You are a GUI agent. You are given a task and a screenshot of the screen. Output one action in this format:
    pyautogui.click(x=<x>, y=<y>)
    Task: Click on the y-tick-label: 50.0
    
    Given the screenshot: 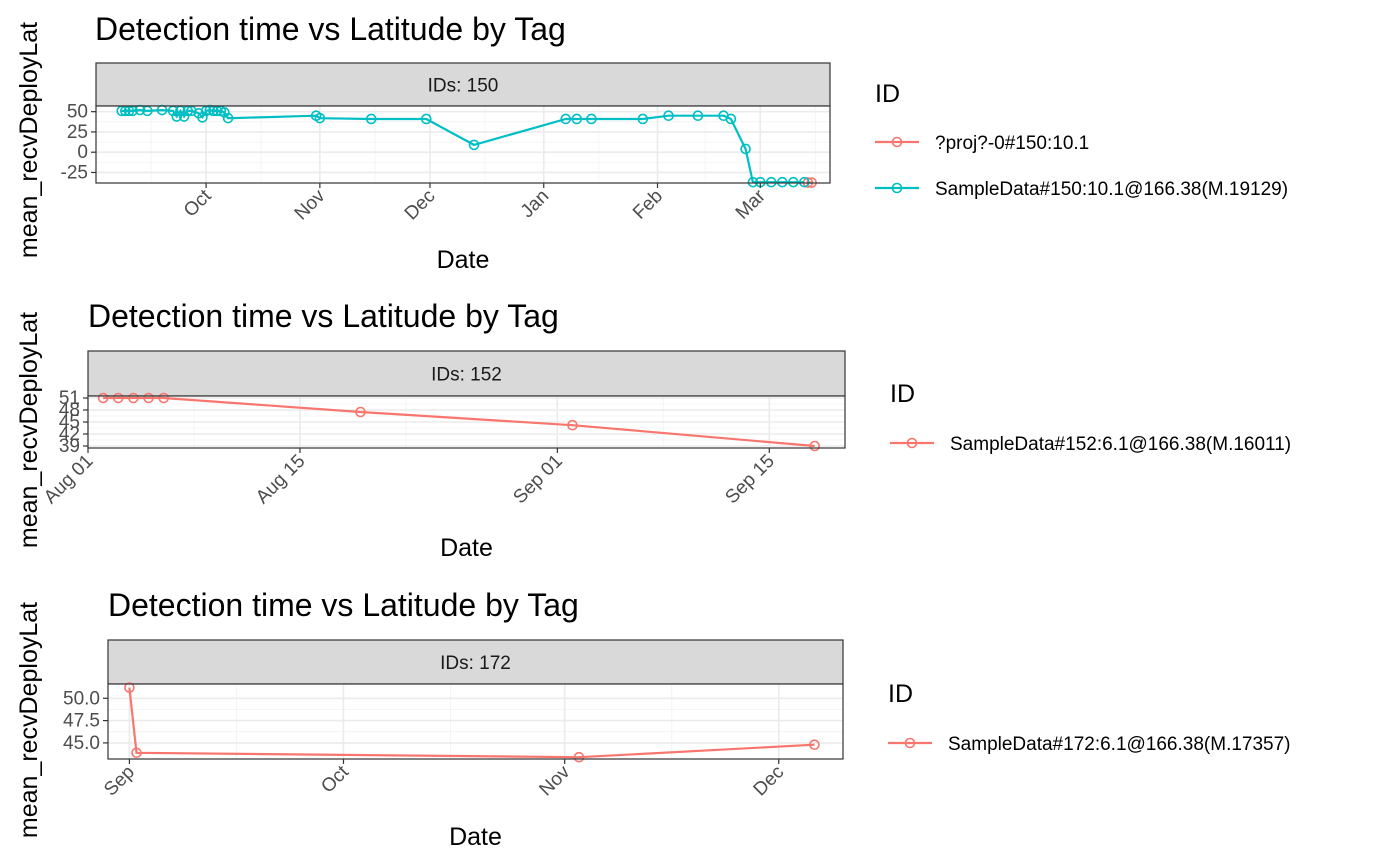 What is the action you would take?
    pyautogui.click(x=81, y=698)
    